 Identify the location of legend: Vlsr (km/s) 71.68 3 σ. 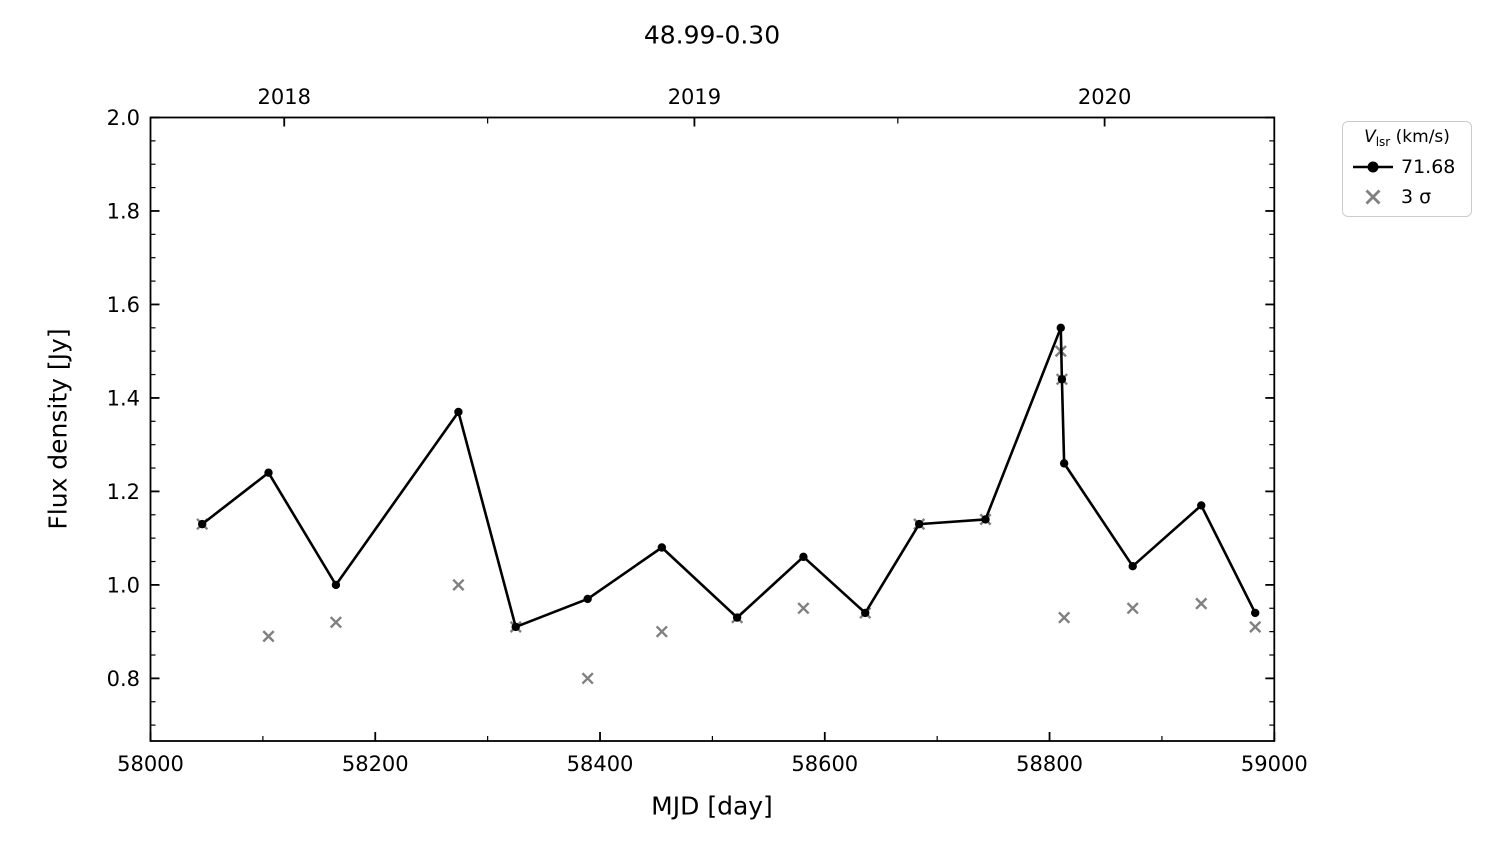
(1407, 169).